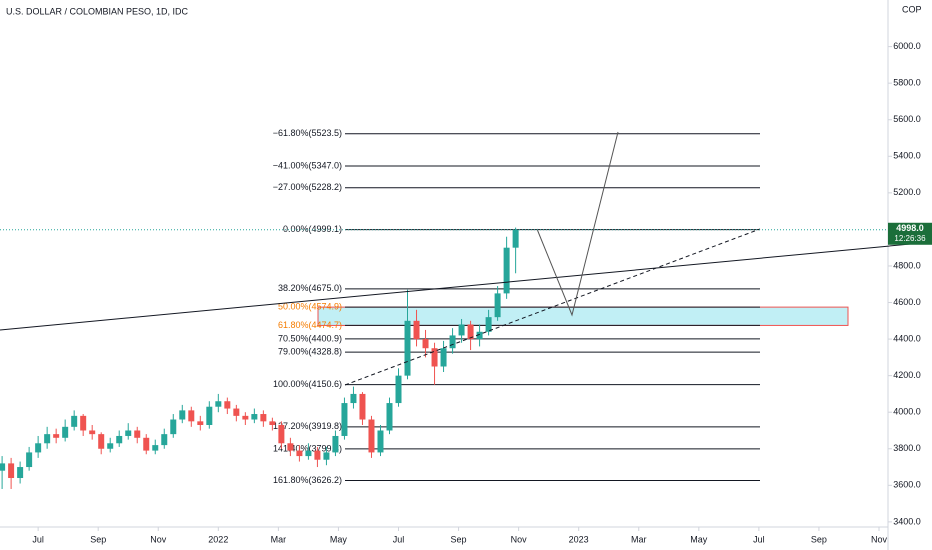  I want to click on countdown-label: 12:26:36, so click(910, 238).